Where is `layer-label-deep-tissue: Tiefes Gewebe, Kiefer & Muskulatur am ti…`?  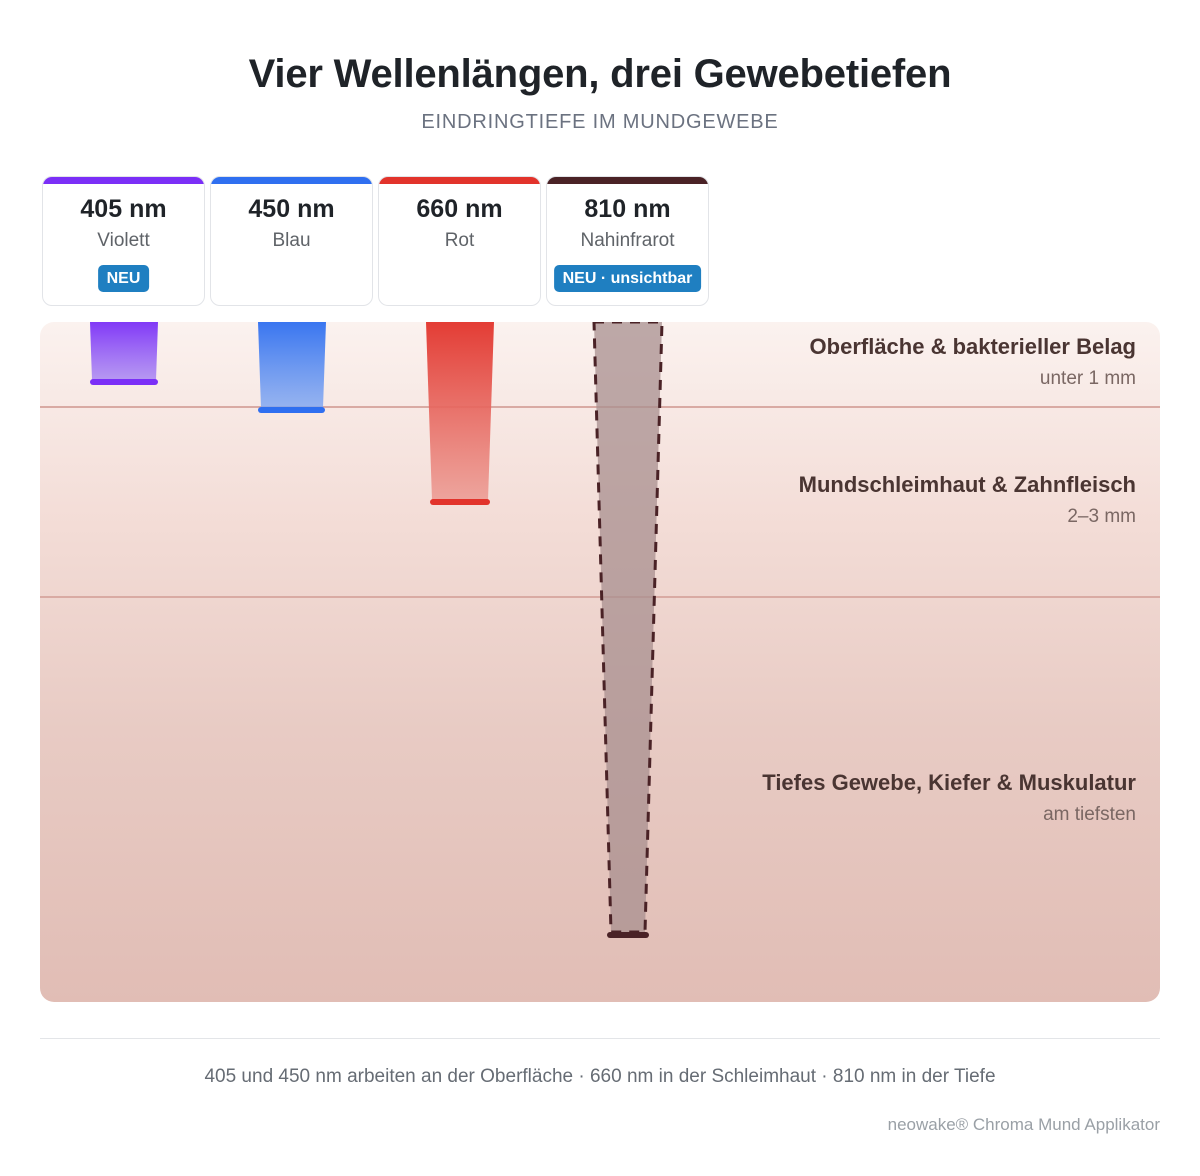
layer-label-deep-tissue: Tiefes Gewebe, Kiefer & Muskulatur am ti… is located at coordinates (949, 798).